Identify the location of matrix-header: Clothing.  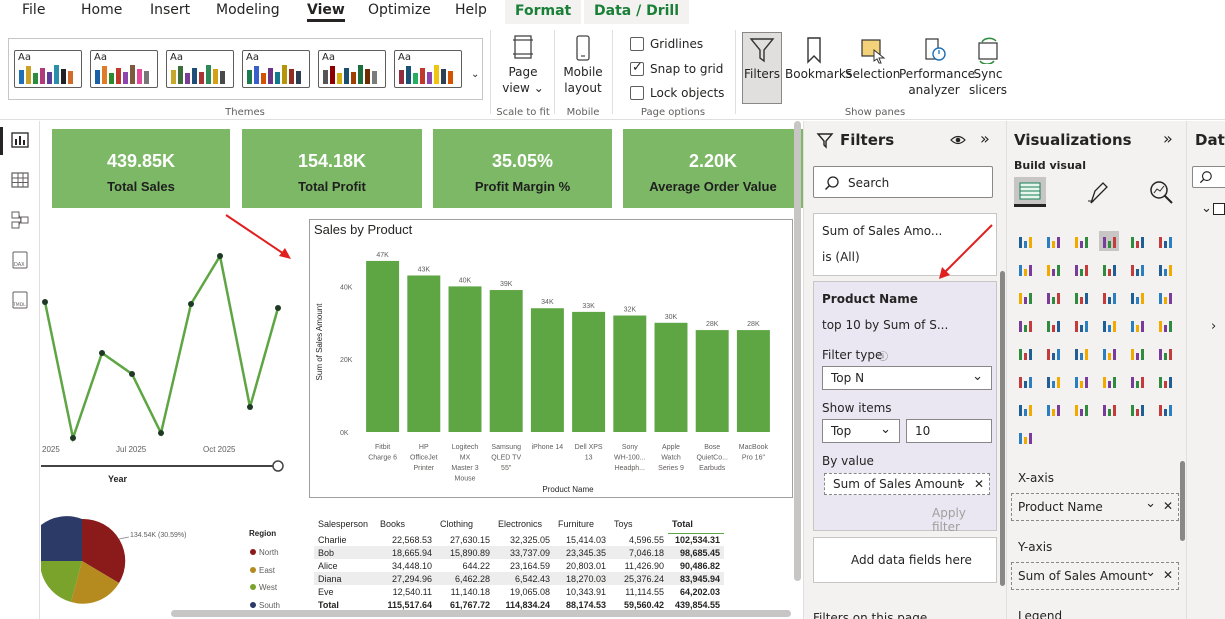
(457, 524).